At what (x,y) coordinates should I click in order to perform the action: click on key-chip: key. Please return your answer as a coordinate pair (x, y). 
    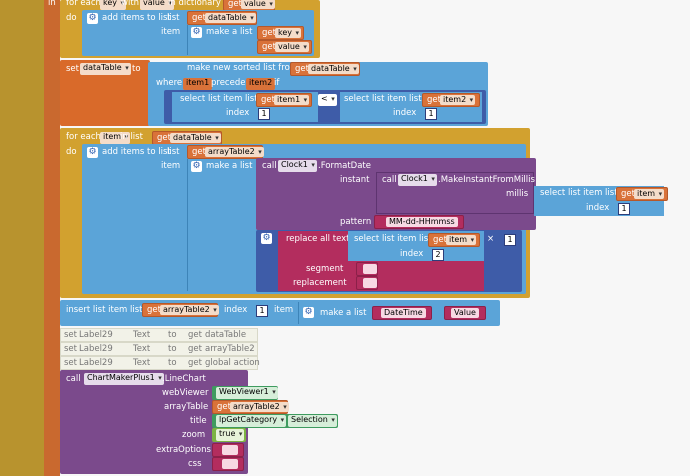
    Looking at the image, I should click on (113, 5).